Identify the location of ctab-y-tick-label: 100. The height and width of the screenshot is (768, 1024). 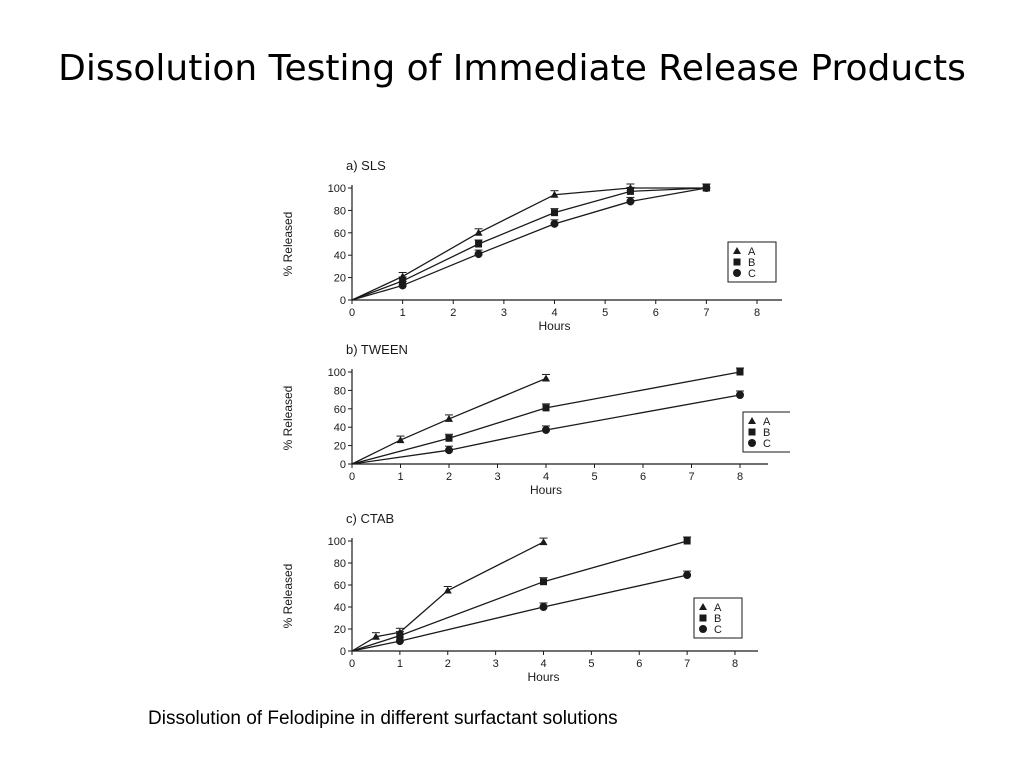
(337, 542).